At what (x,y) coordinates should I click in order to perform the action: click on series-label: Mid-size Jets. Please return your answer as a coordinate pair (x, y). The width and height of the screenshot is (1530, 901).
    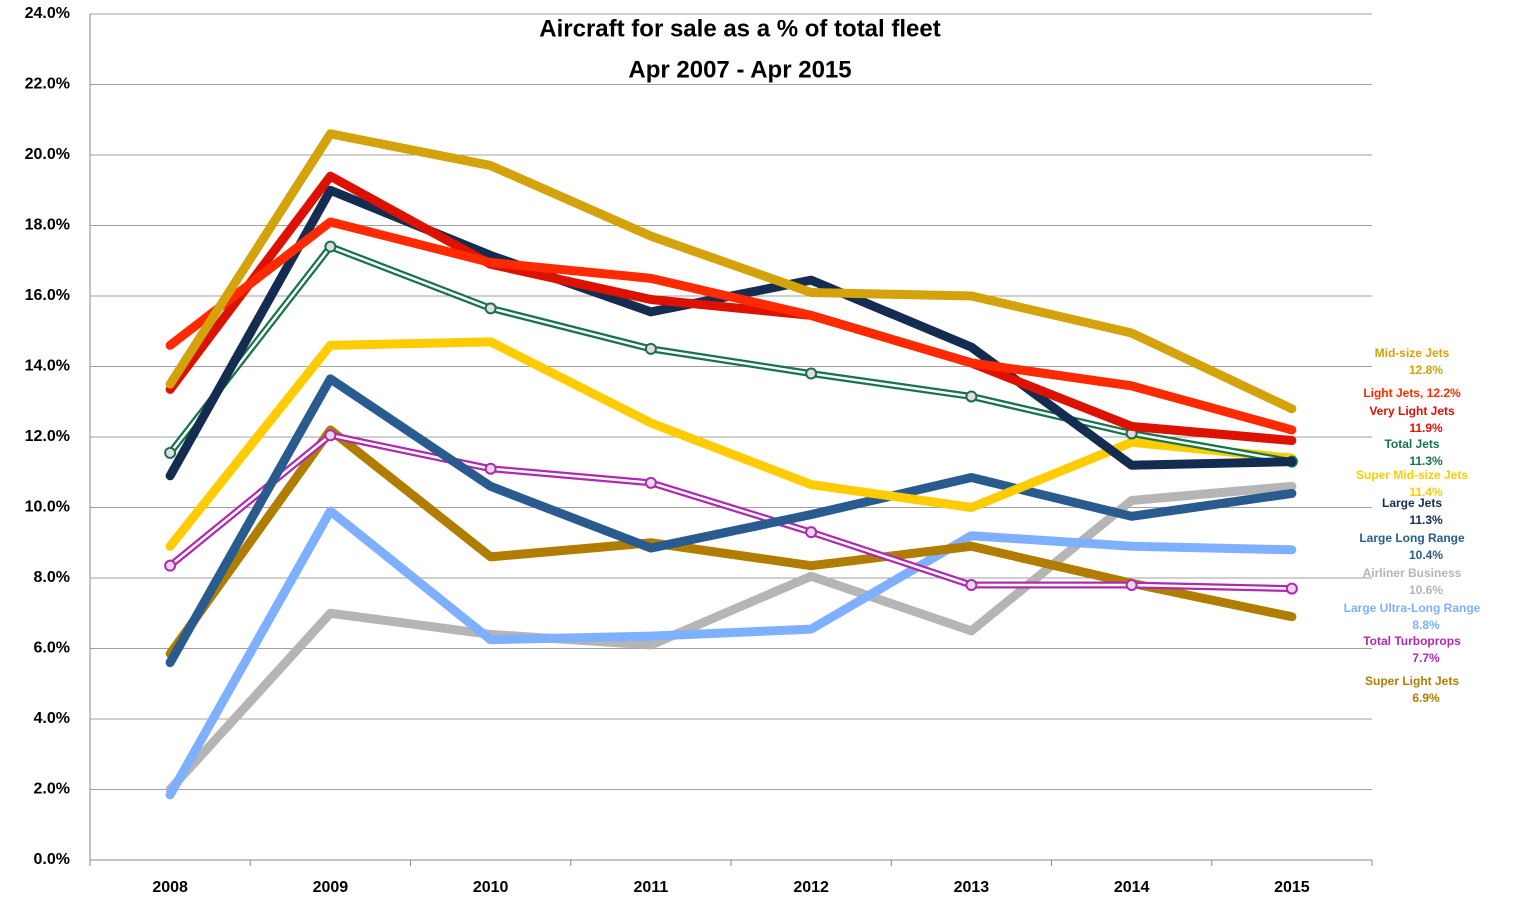
    Looking at the image, I should click on (1412, 353).